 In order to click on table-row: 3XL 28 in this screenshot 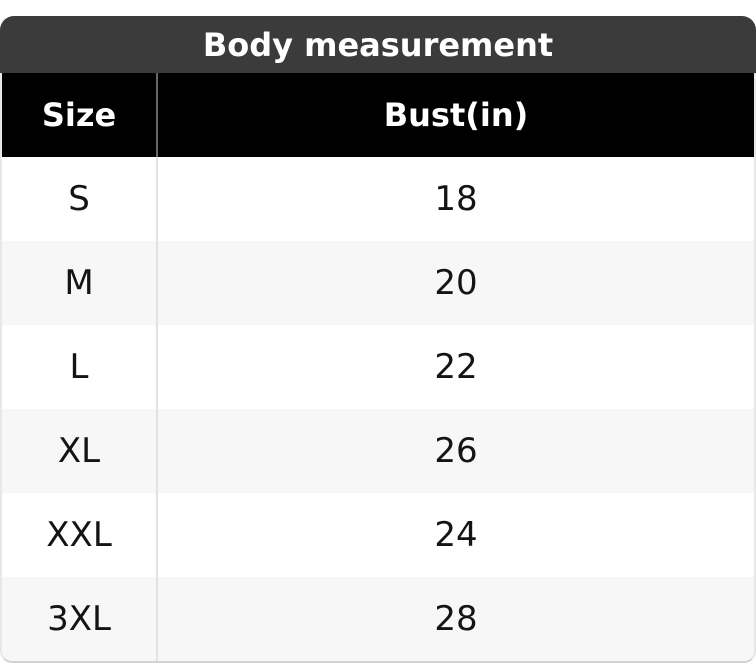, I will do `click(378, 619)`.